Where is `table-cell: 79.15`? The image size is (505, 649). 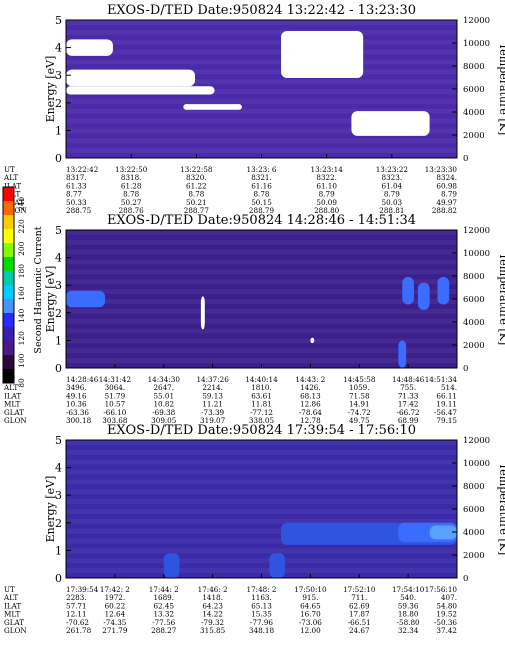 table-cell: 79.15 is located at coordinates (446, 420).